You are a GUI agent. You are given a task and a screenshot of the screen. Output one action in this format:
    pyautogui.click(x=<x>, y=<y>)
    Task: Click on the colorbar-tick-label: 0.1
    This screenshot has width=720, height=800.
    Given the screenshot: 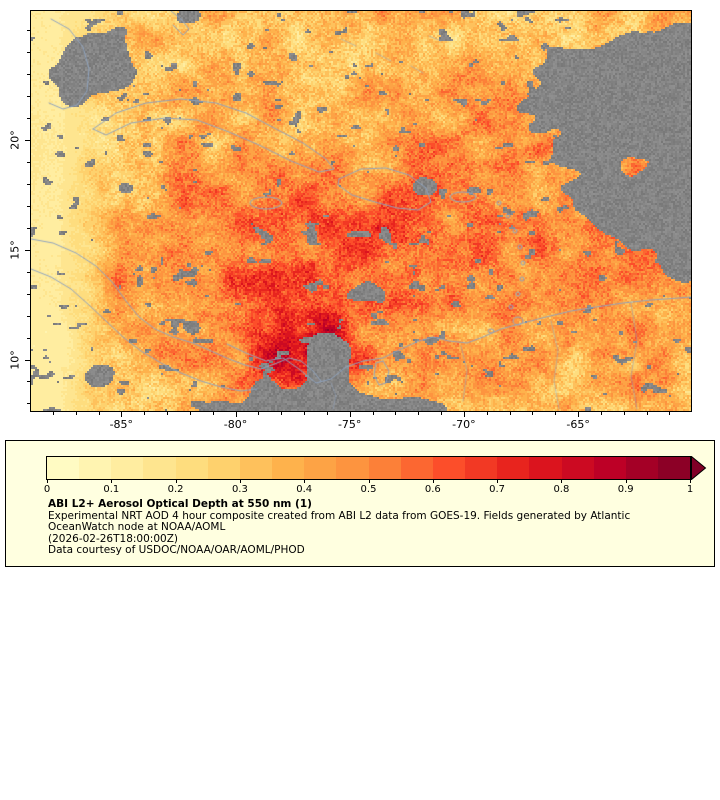 What is the action you would take?
    pyautogui.click(x=111, y=489)
    